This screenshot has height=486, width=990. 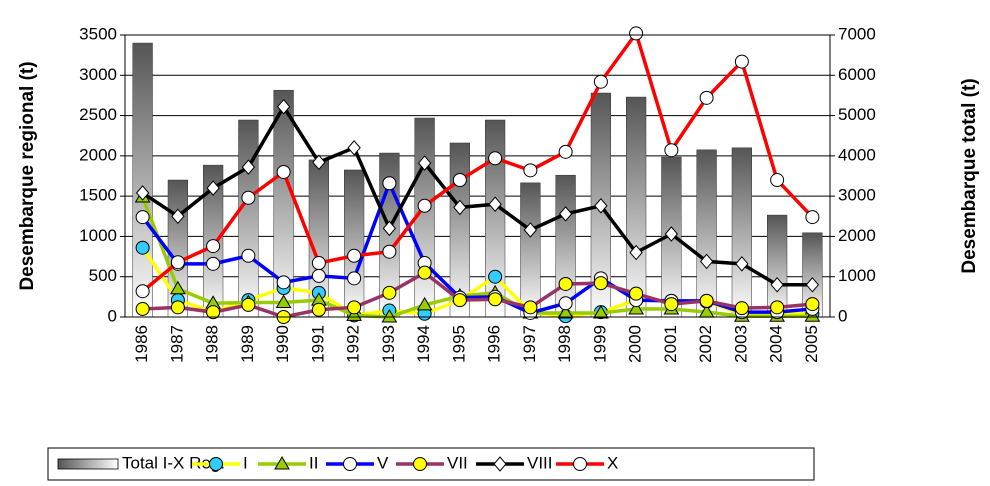 I want to click on y-tick-label: 1000, so click(x=98, y=235).